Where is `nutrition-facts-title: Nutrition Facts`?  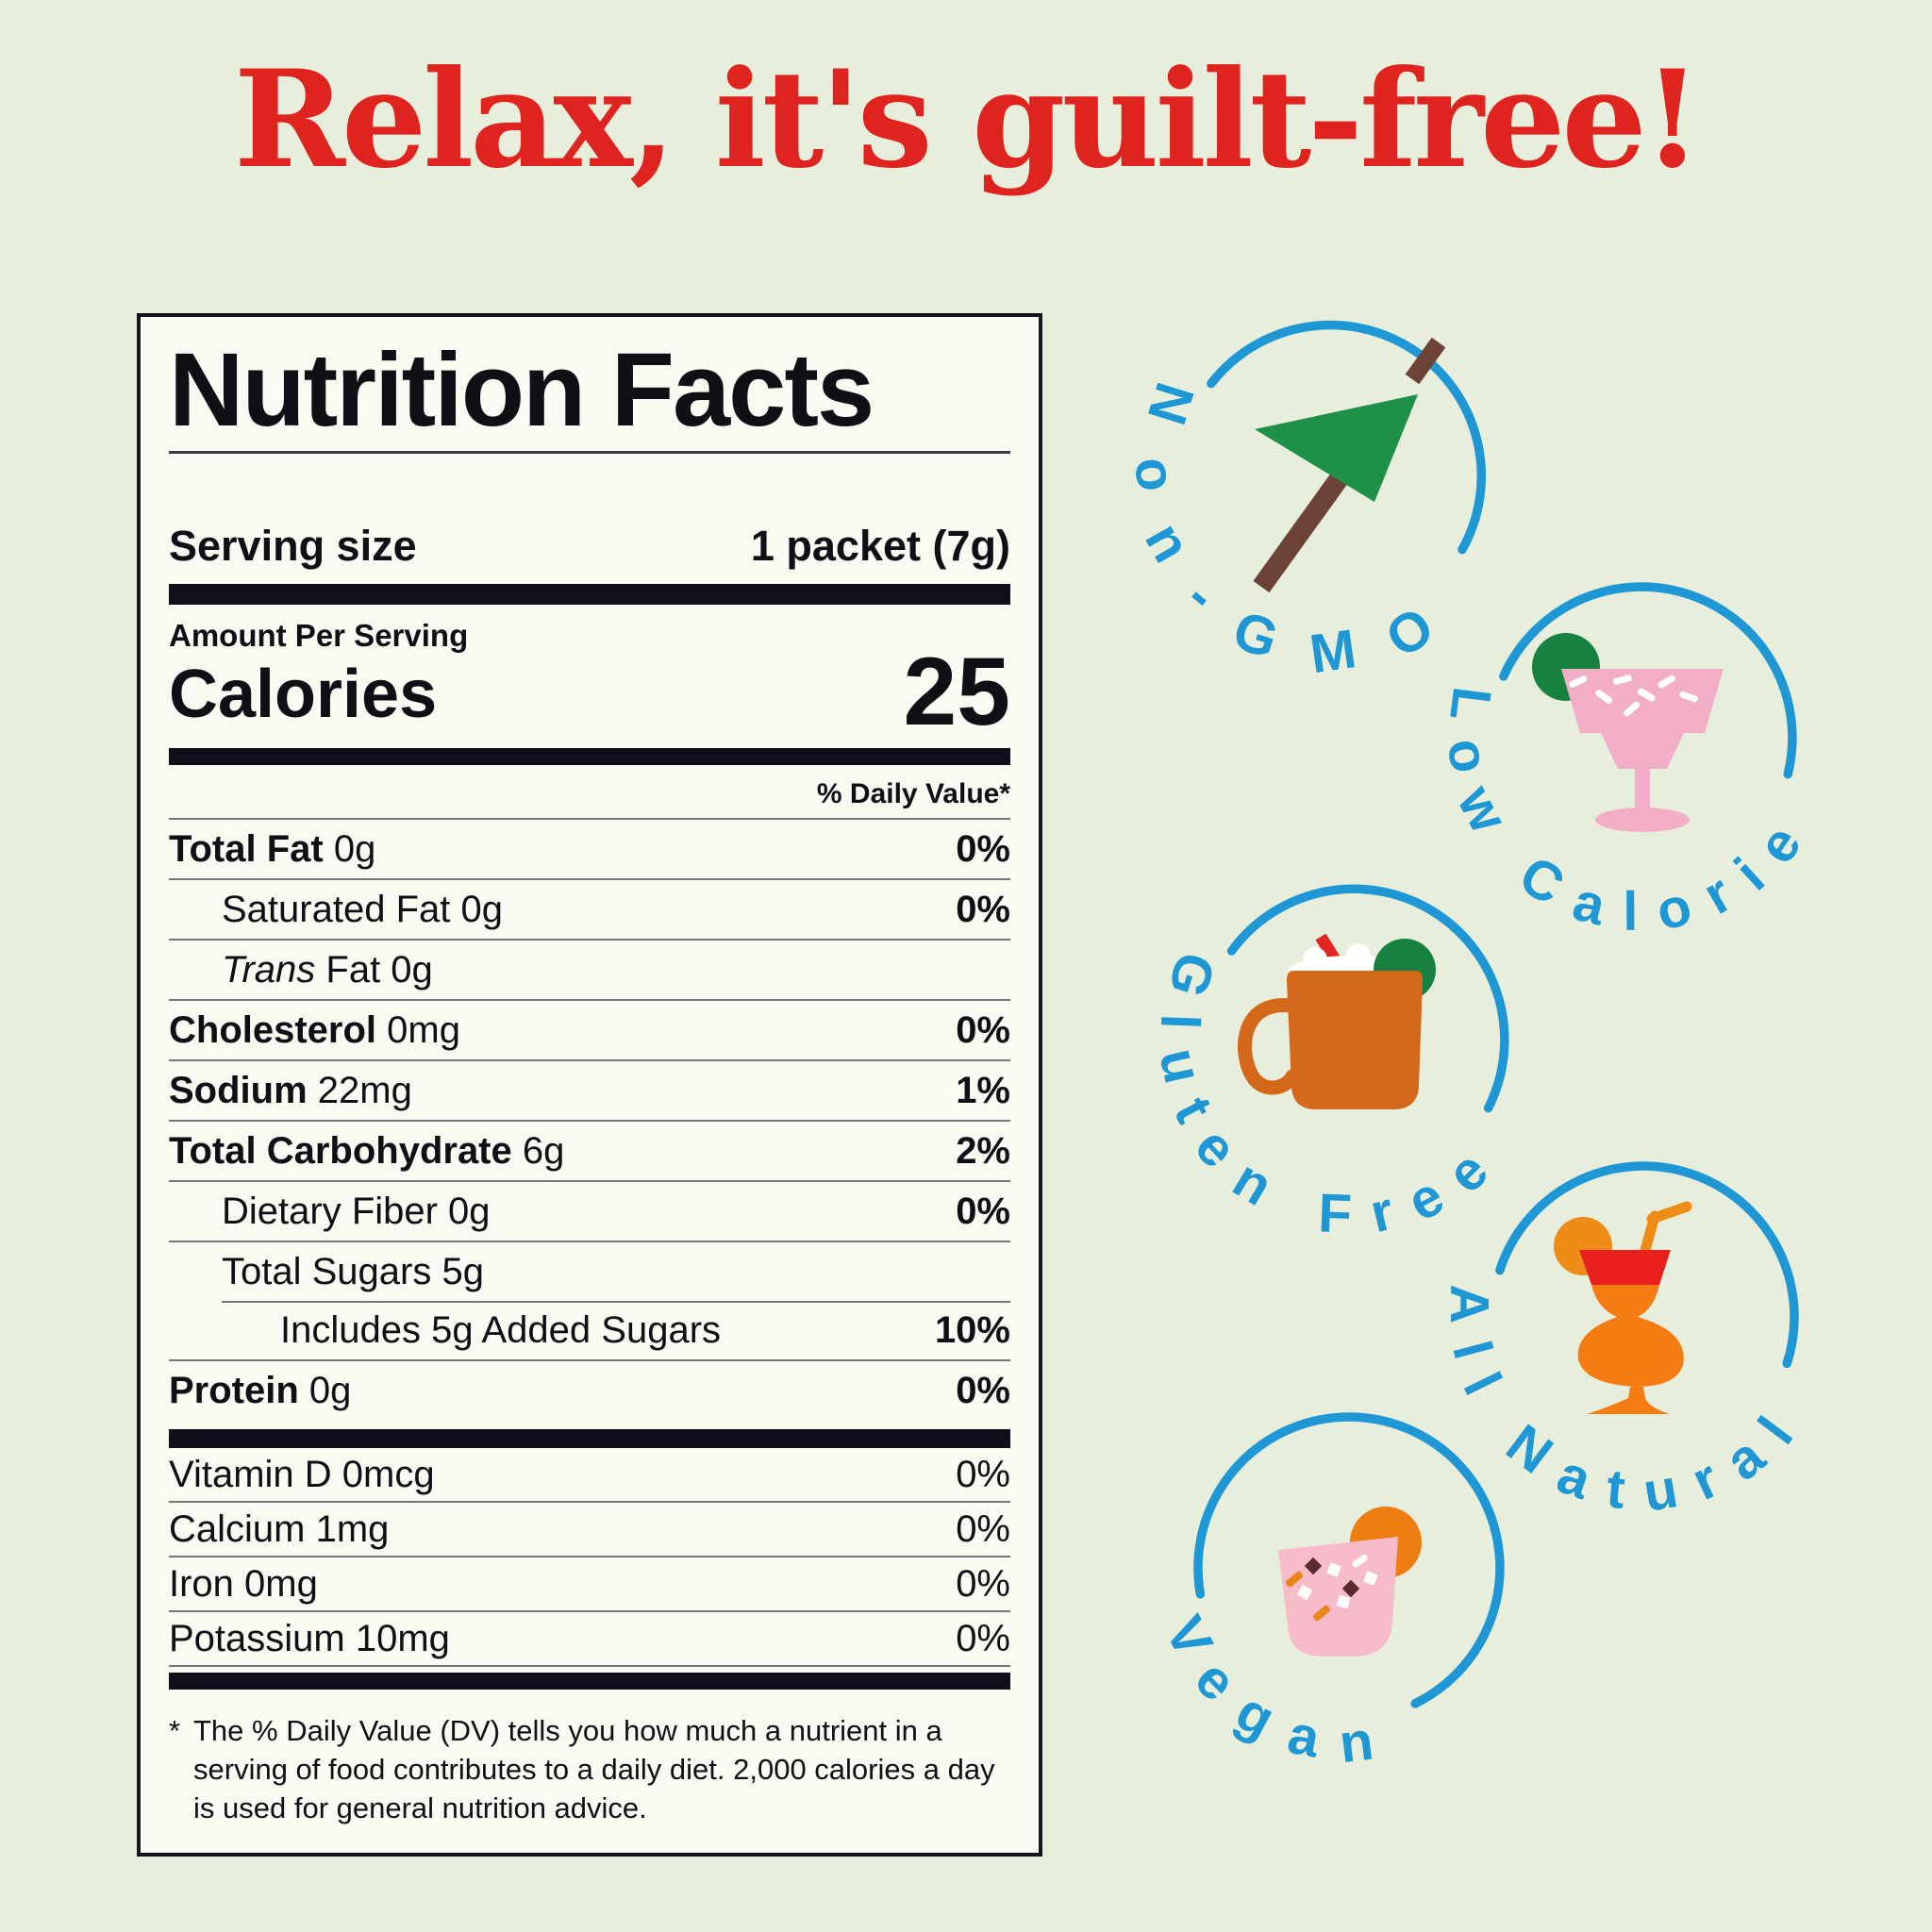 nutrition-facts-title: Nutrition Facts is located at coordinates (522, 390).